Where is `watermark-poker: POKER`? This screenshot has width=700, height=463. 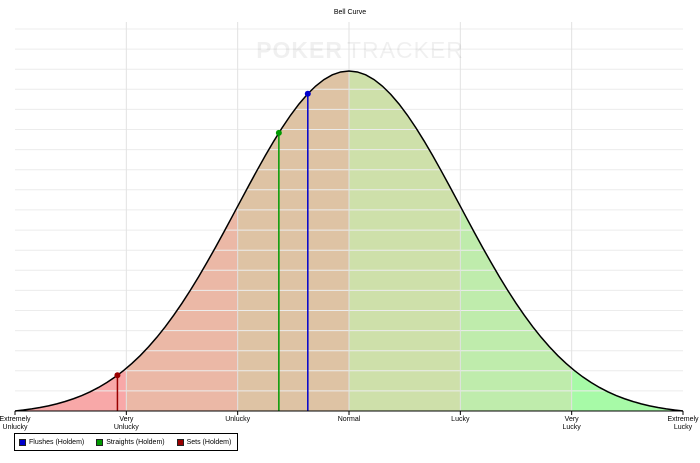
watermark-poker: POKER is located at coordinates (299, 50).